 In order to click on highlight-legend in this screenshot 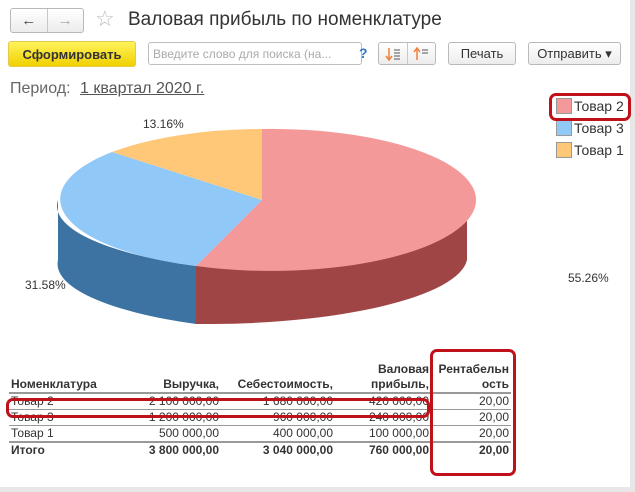, I will do `click(590, 107)`.